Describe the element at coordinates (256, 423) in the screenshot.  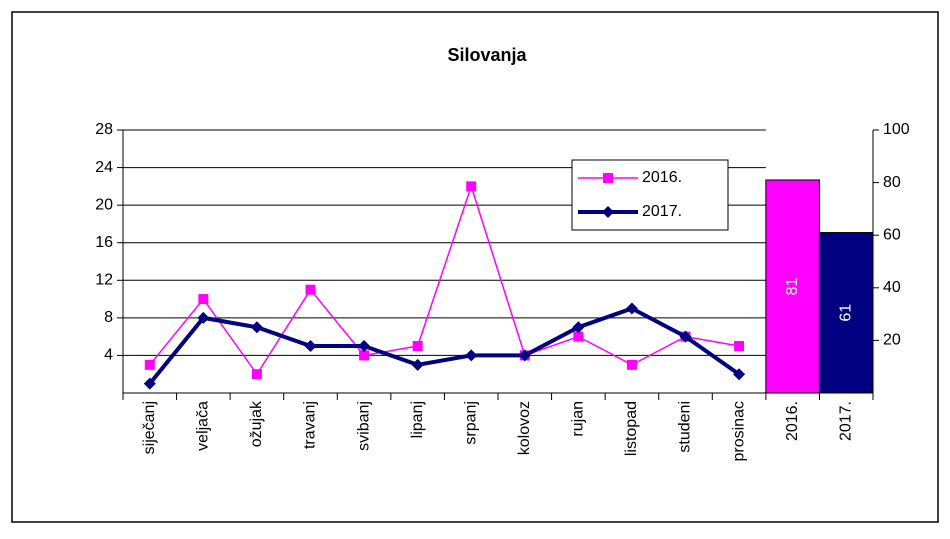
I see `x-tick-label: ožujak` at that location.